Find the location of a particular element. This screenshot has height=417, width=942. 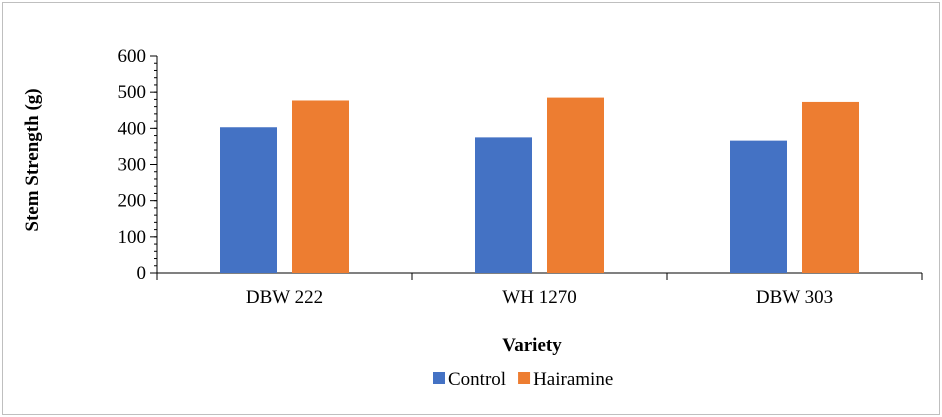

y-axis-title: Stem Strength (g) is located at coordinates (32, 159).